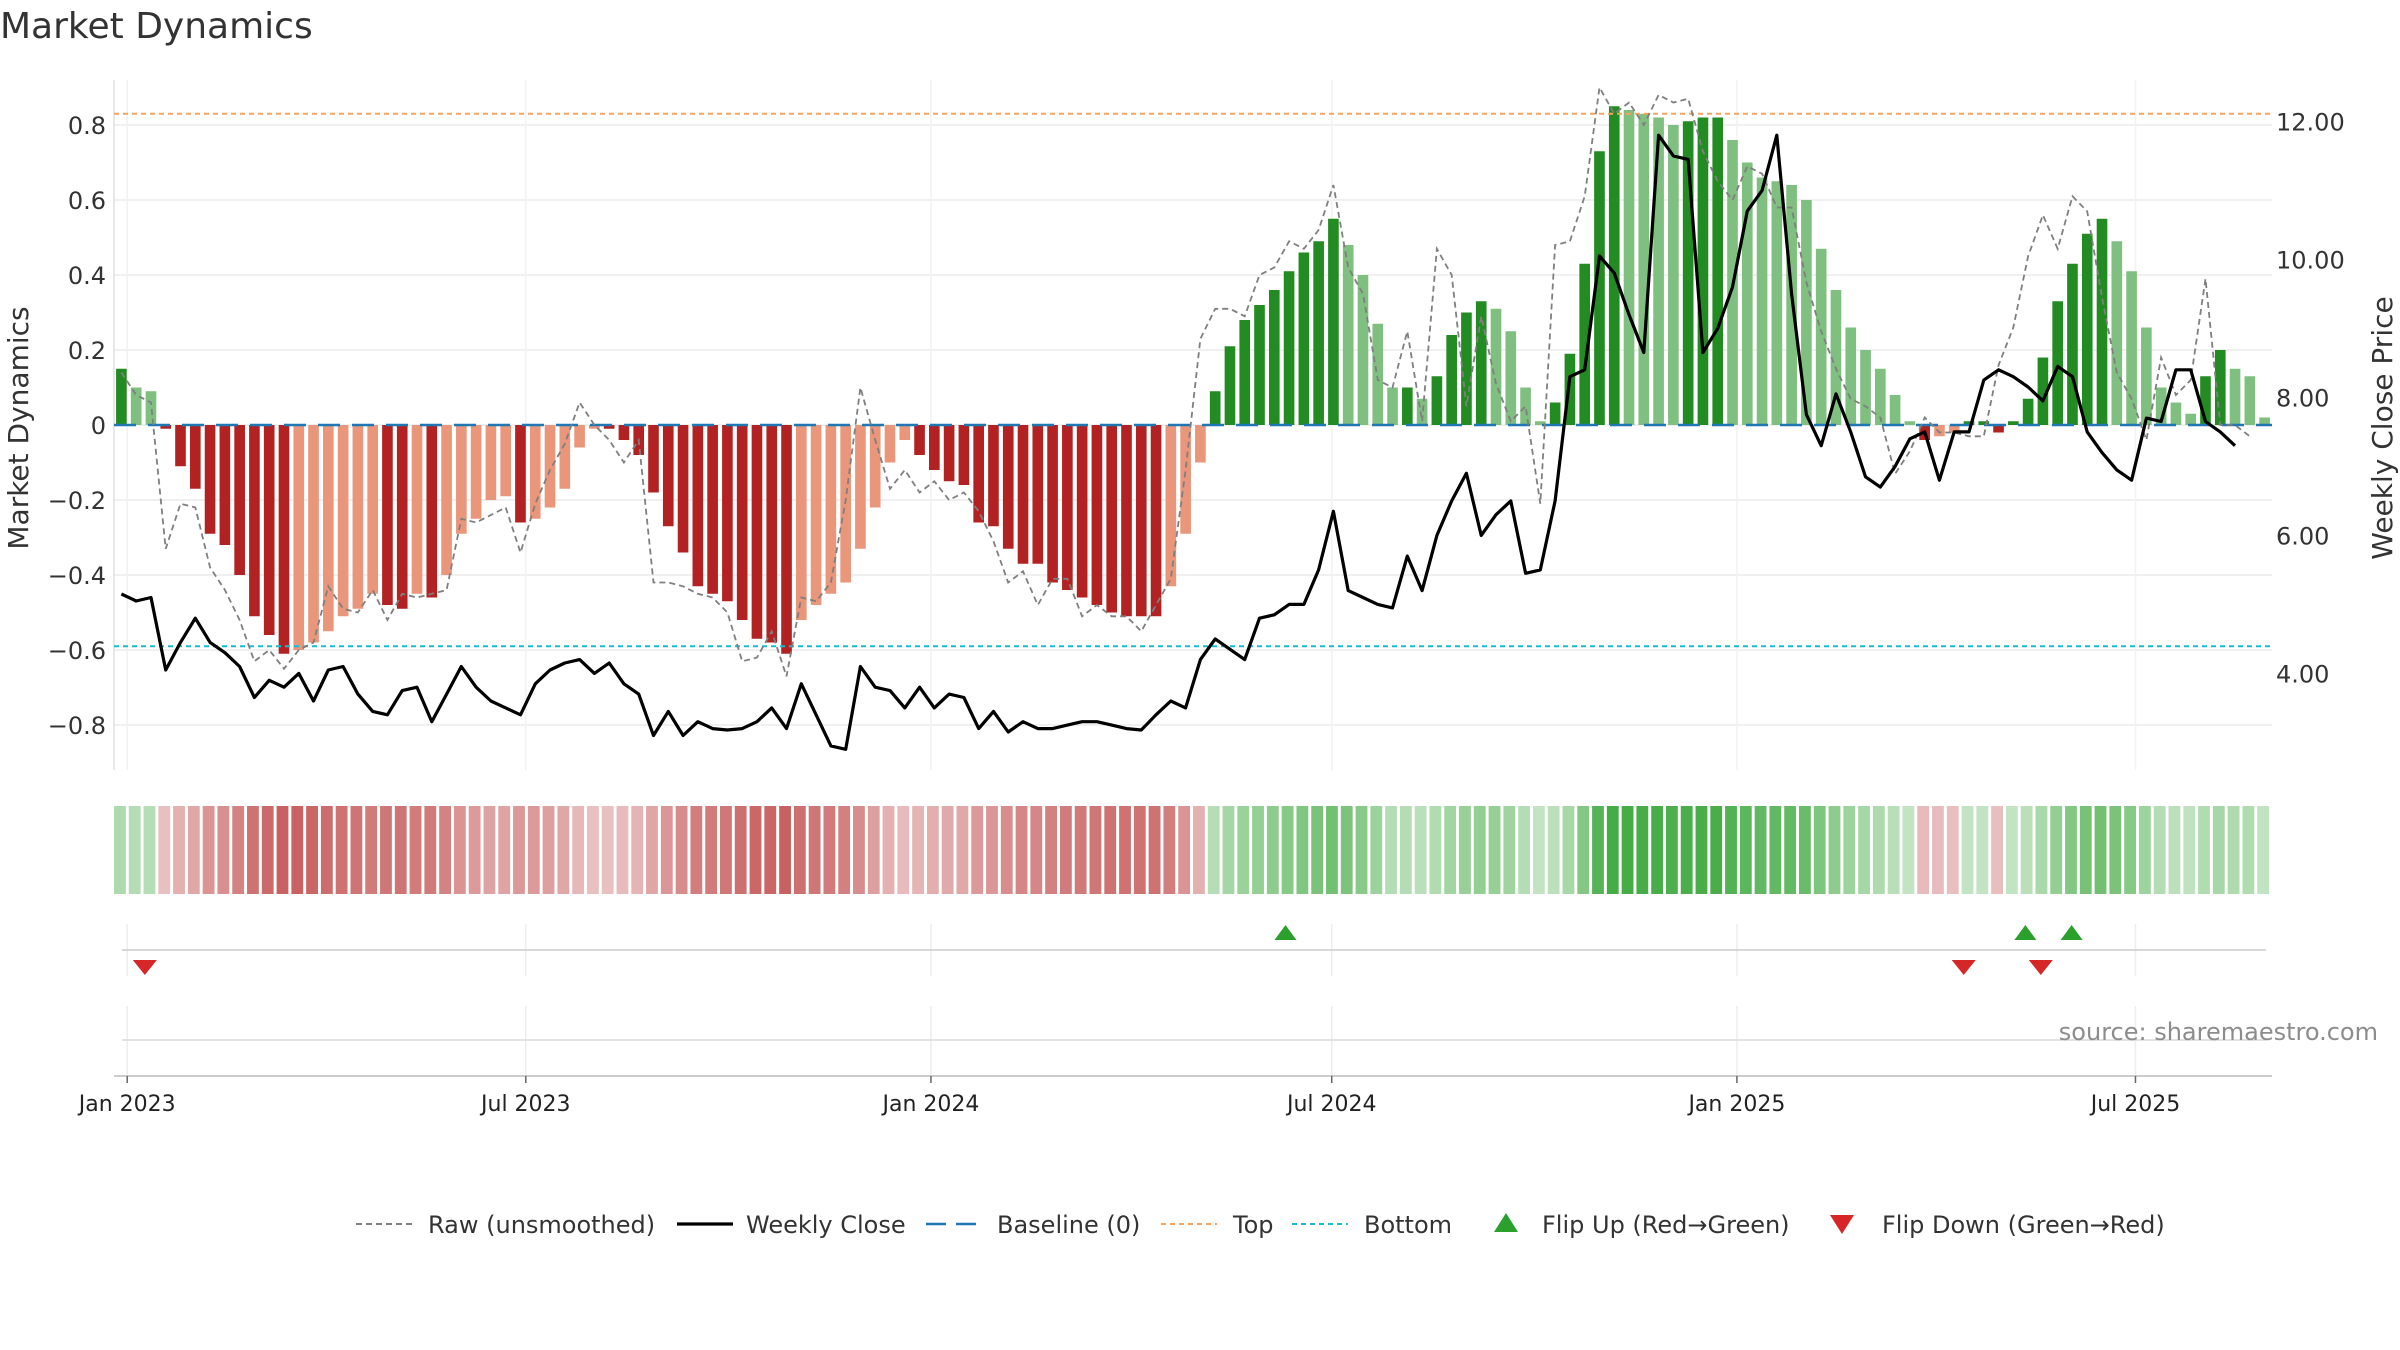  I want to click on chart-title: Market Dynamics, so click(156, 26).